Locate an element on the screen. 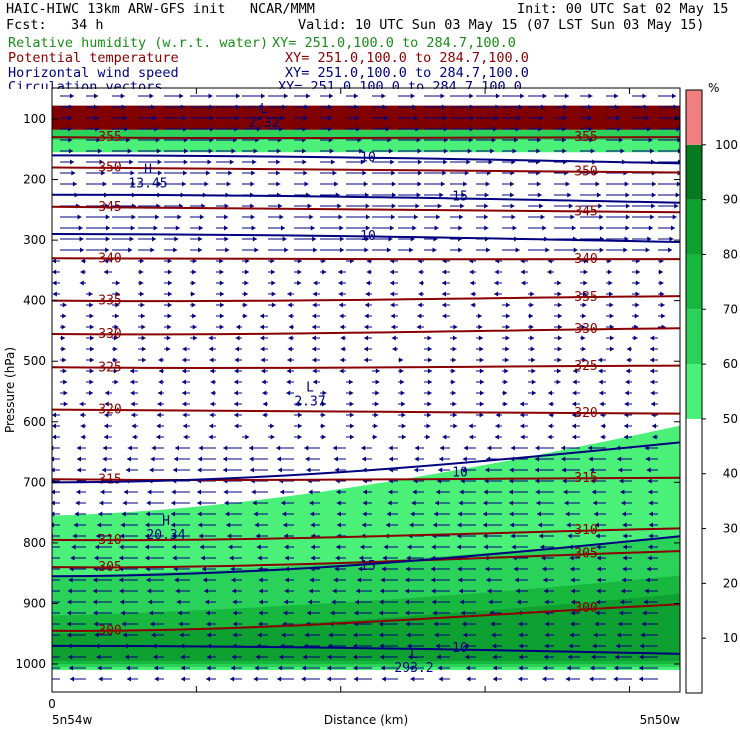 Image resolution: width=740 pixels, height=740 pixels. field-theta-name: Potential temperature is located at coordinates (93, 58).